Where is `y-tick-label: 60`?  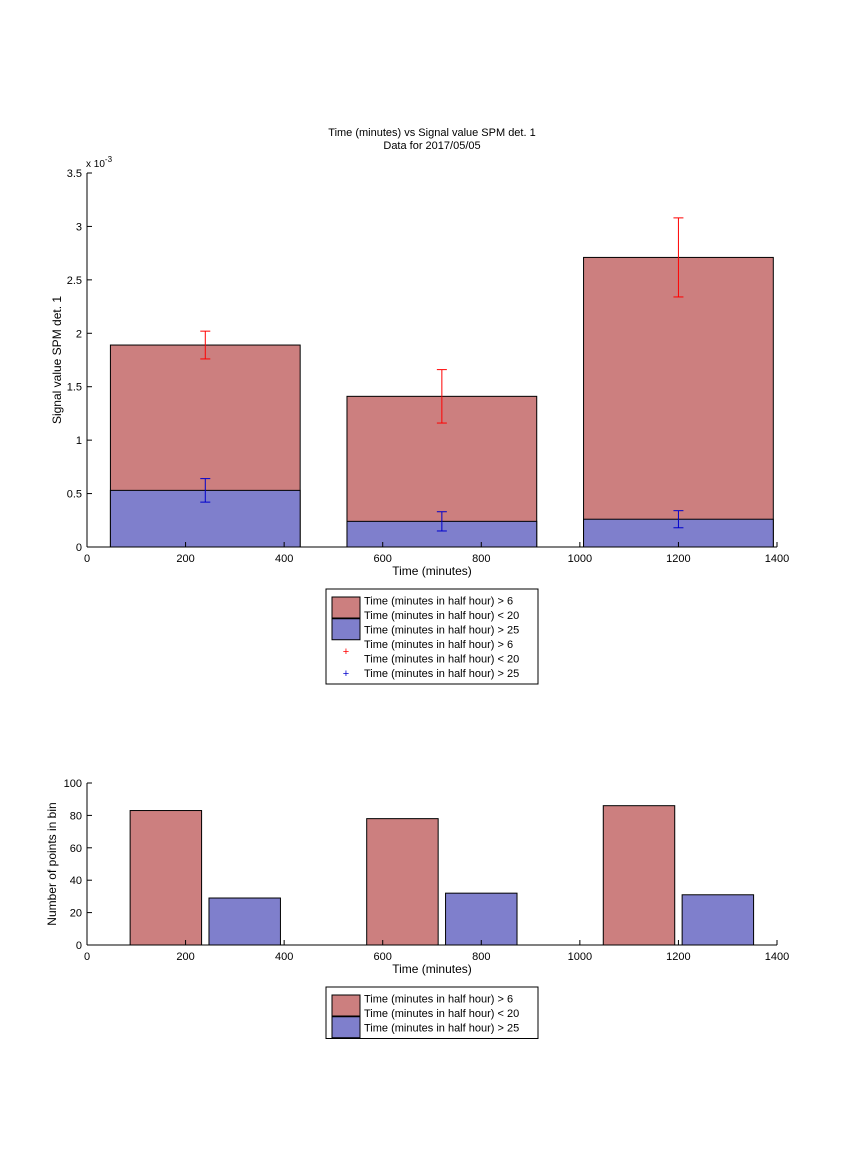
y-tick-label: 60 is located at coordinates (76, 849).